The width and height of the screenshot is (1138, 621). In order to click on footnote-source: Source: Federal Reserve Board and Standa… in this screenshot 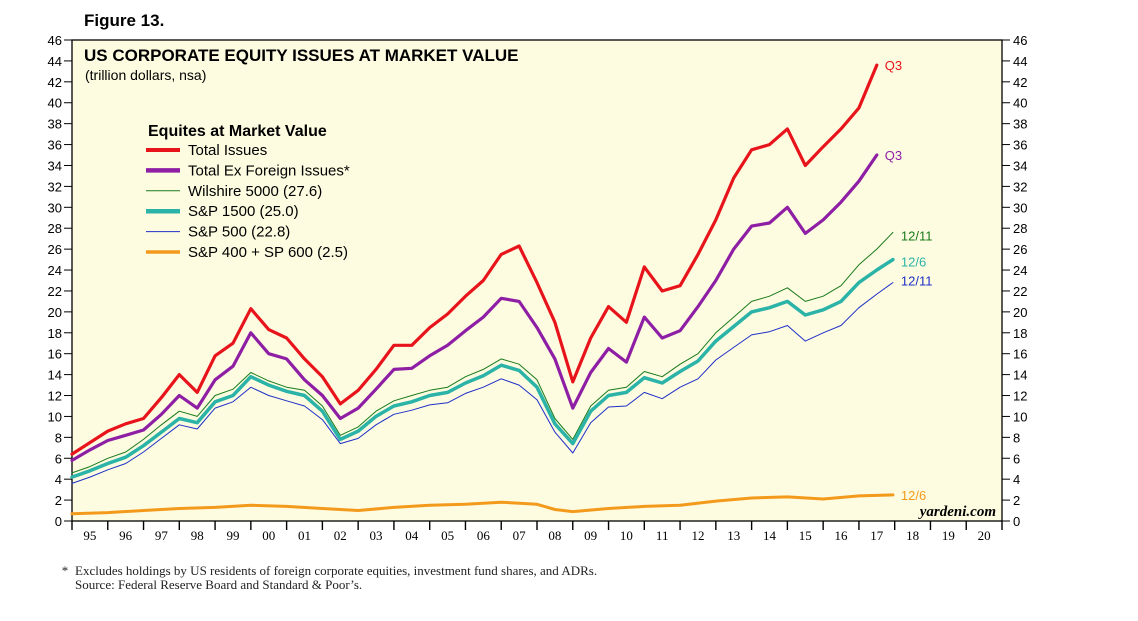, I will do `click(219, 584)`.